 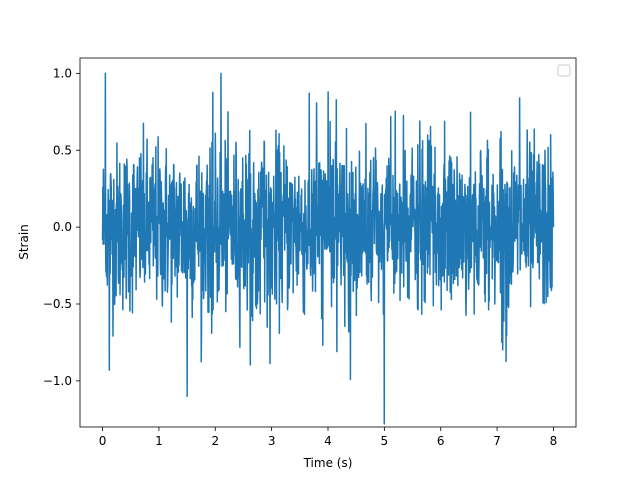 I want to click on x-tick-label: 3, so click(x=272, y=441).